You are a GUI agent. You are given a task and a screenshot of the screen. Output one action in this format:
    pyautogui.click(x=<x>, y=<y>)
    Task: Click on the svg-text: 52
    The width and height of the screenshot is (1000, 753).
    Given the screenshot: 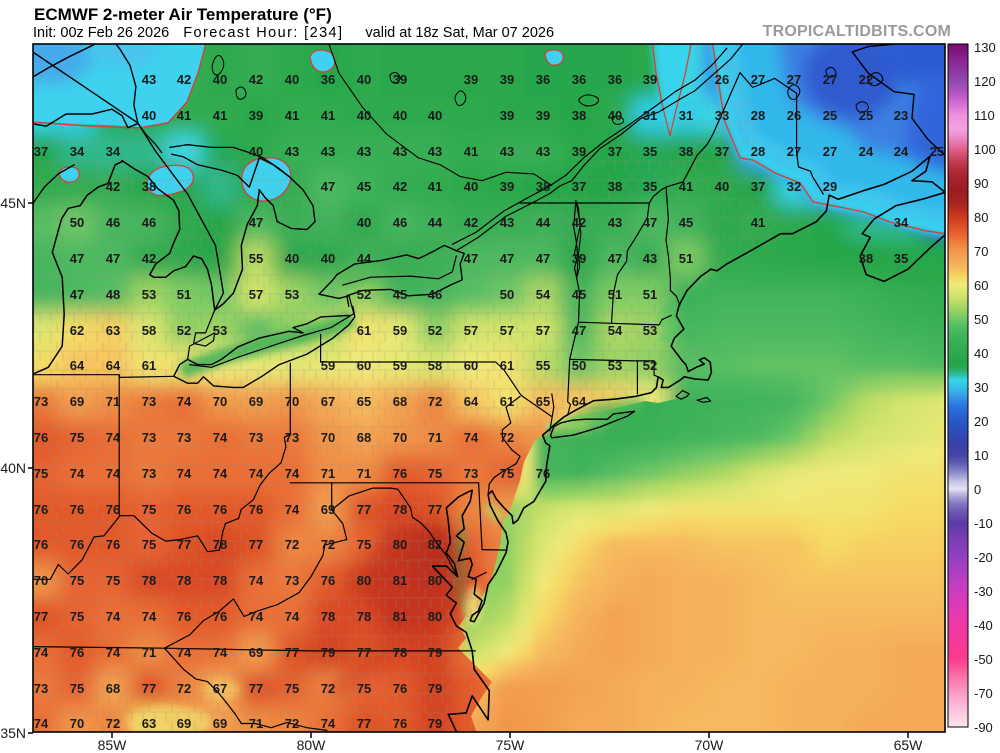 What is the action you would take?
    pyautogui.click(x=184, y=330)
    